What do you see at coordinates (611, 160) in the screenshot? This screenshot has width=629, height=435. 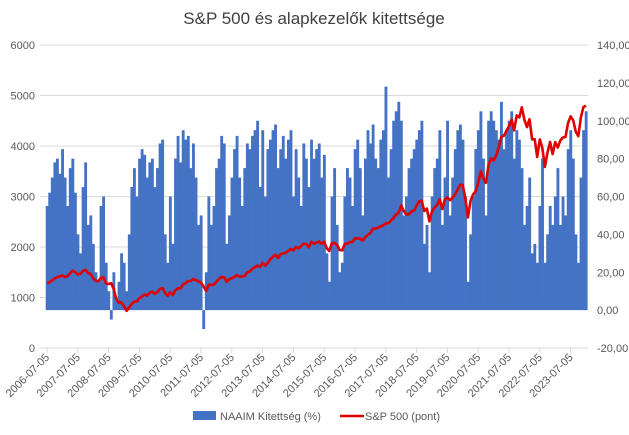 I see `right-tick-label: 80,00` at bounding box center [611, 160].